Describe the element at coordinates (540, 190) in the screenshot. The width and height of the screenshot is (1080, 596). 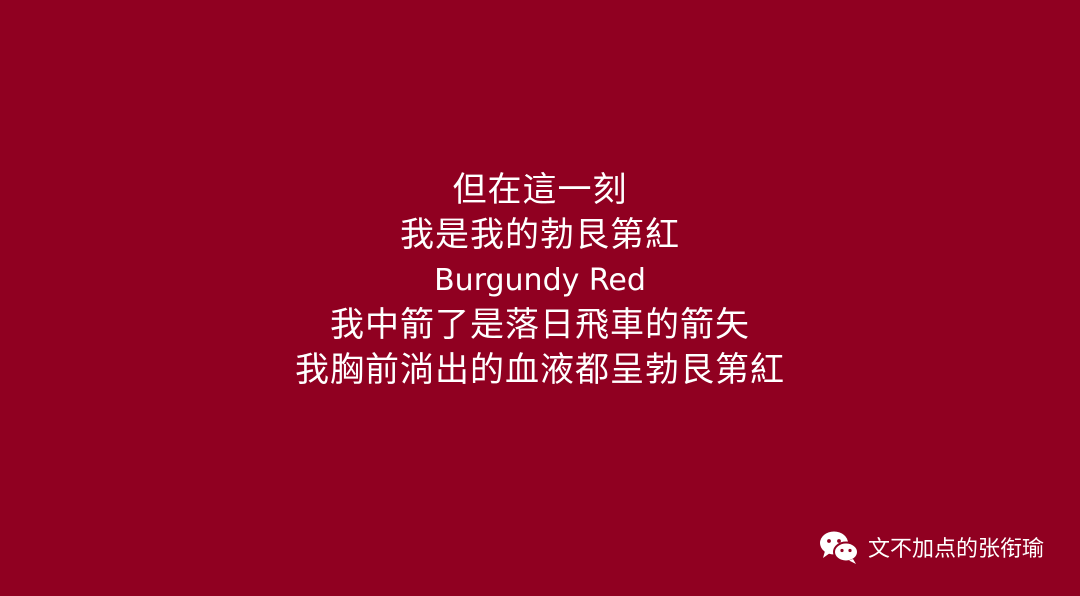
I see `poem-line-1: 但在這一刻` at that location.